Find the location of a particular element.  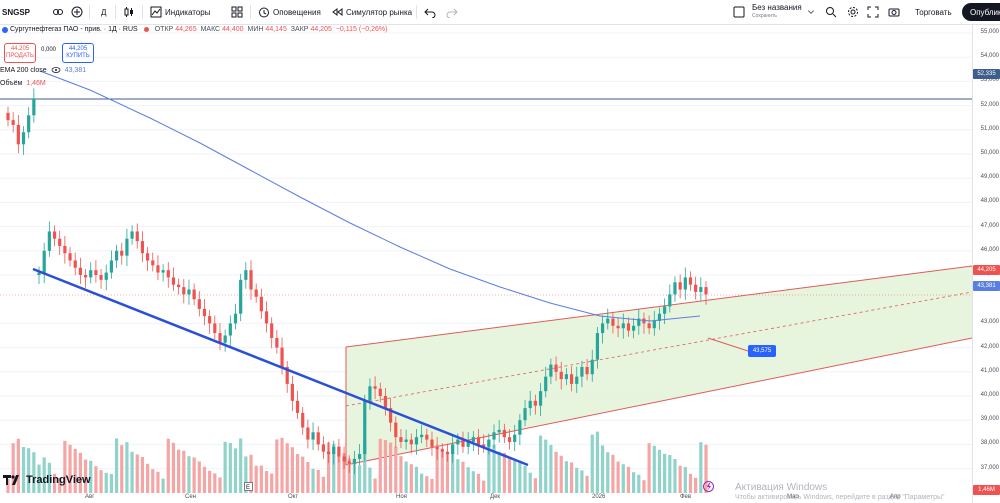

add-symbol-button is located at coordinates (77, 12).